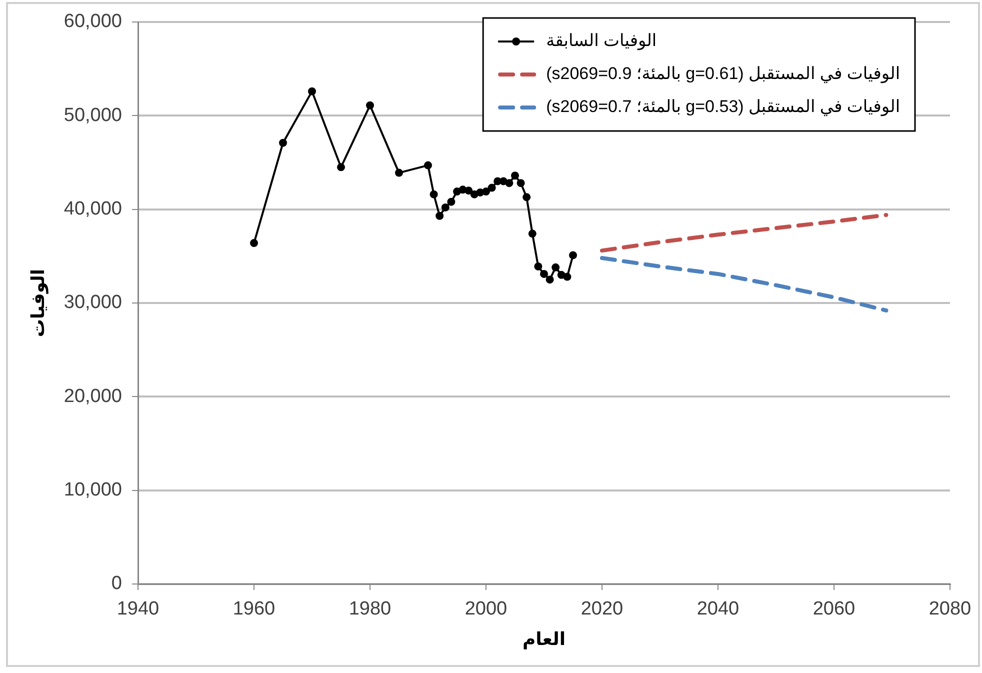  I want to click on x-tick-label: 2040, so click(718, 609).